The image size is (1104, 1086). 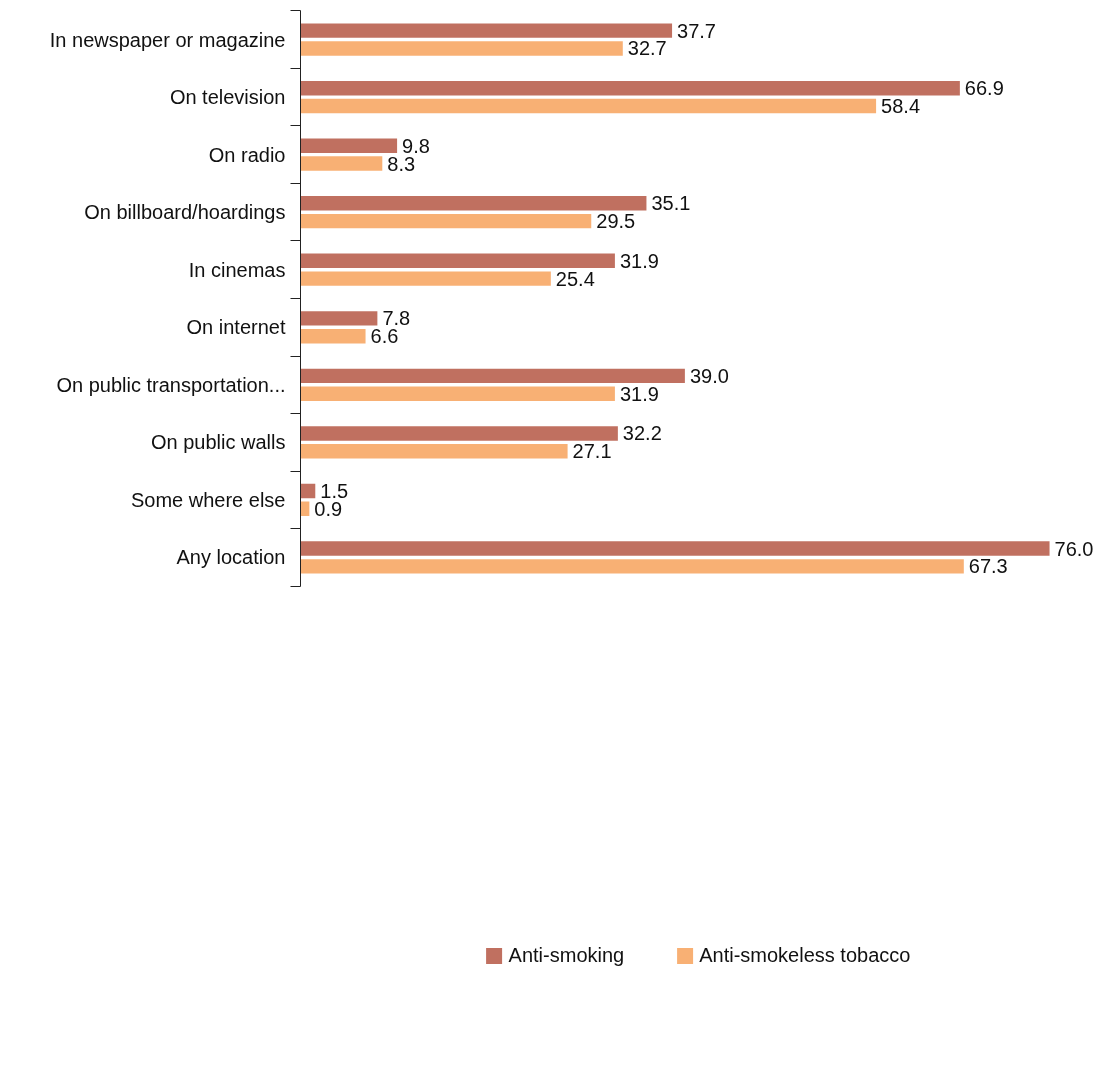 I want to click on data-label: 58.4, so click(x=901, y=106).